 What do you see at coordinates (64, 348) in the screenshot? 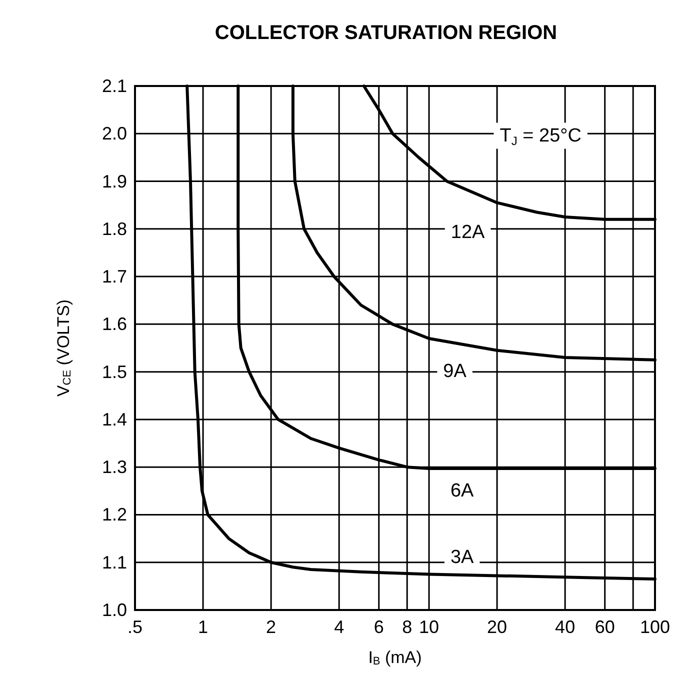
I see `y-axis-title: VCE (VOLTS)` at bounding box center [64, 348].